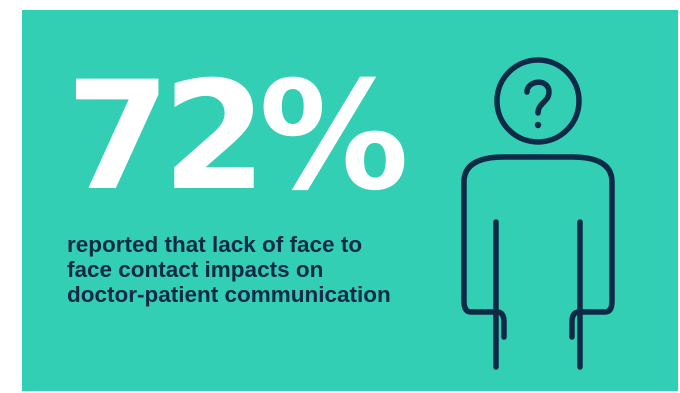  Describe the element at coordinates (538, 247) in the screenshot. I see `body-outline` at that location.